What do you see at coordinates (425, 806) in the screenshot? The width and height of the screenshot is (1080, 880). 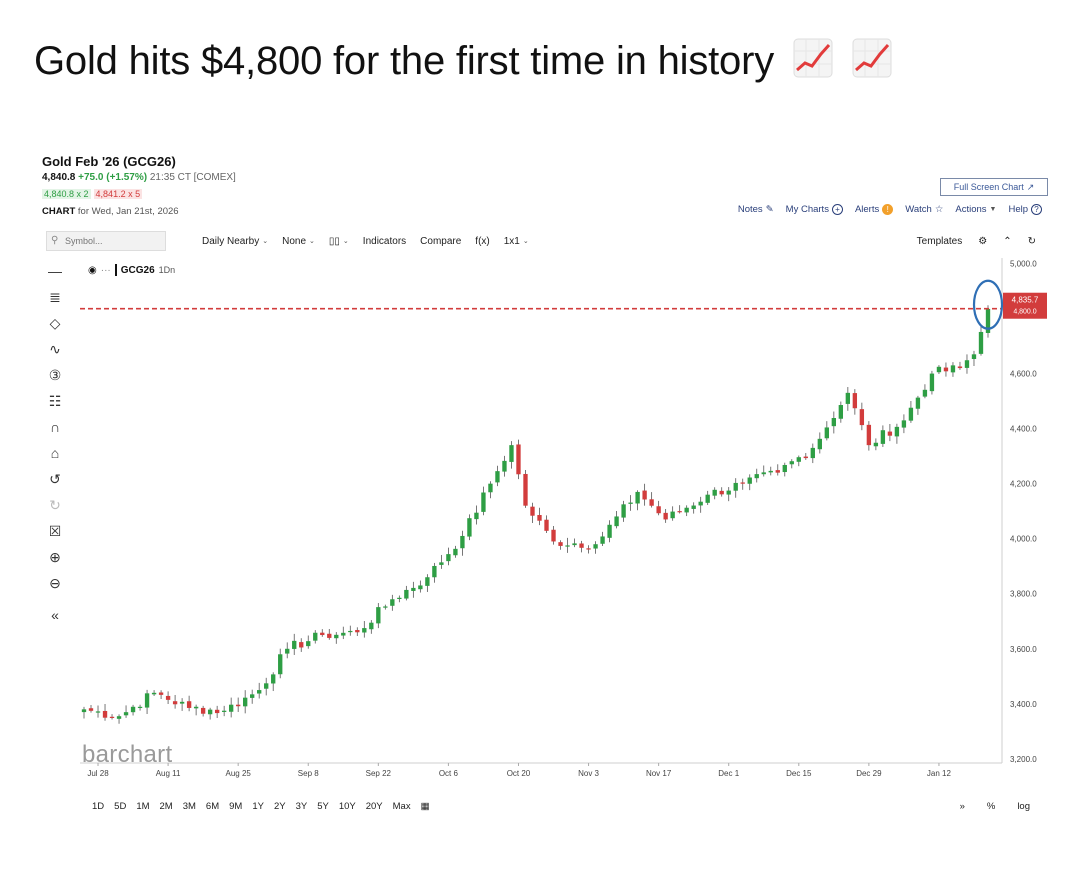 I see `calendar-icon: ▦` at bounding box center [425, 806].